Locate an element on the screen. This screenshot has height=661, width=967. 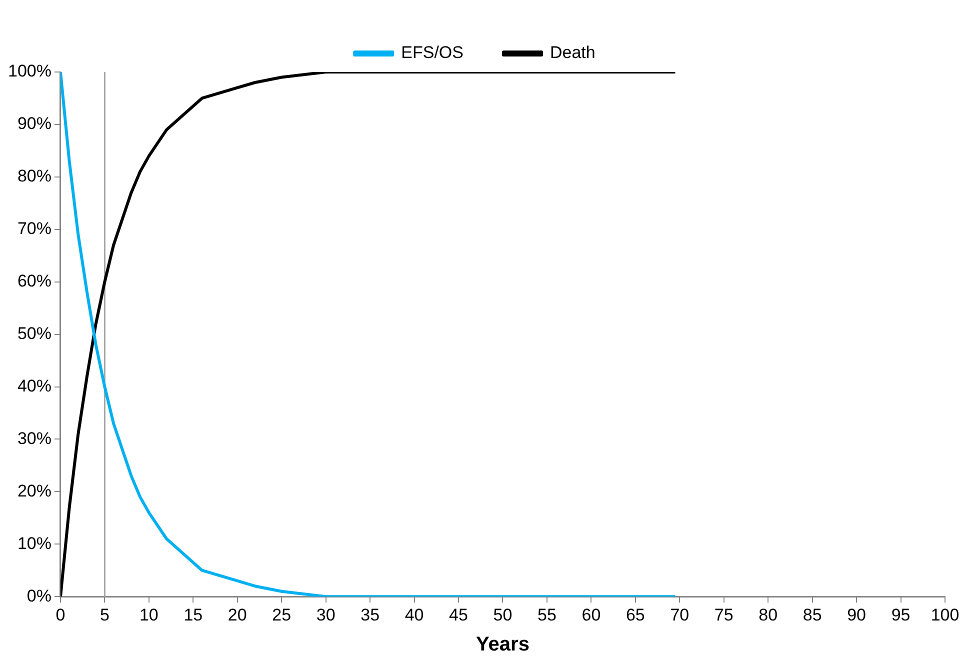
x-tick-label: 15 is located at coordinates (193, 614).